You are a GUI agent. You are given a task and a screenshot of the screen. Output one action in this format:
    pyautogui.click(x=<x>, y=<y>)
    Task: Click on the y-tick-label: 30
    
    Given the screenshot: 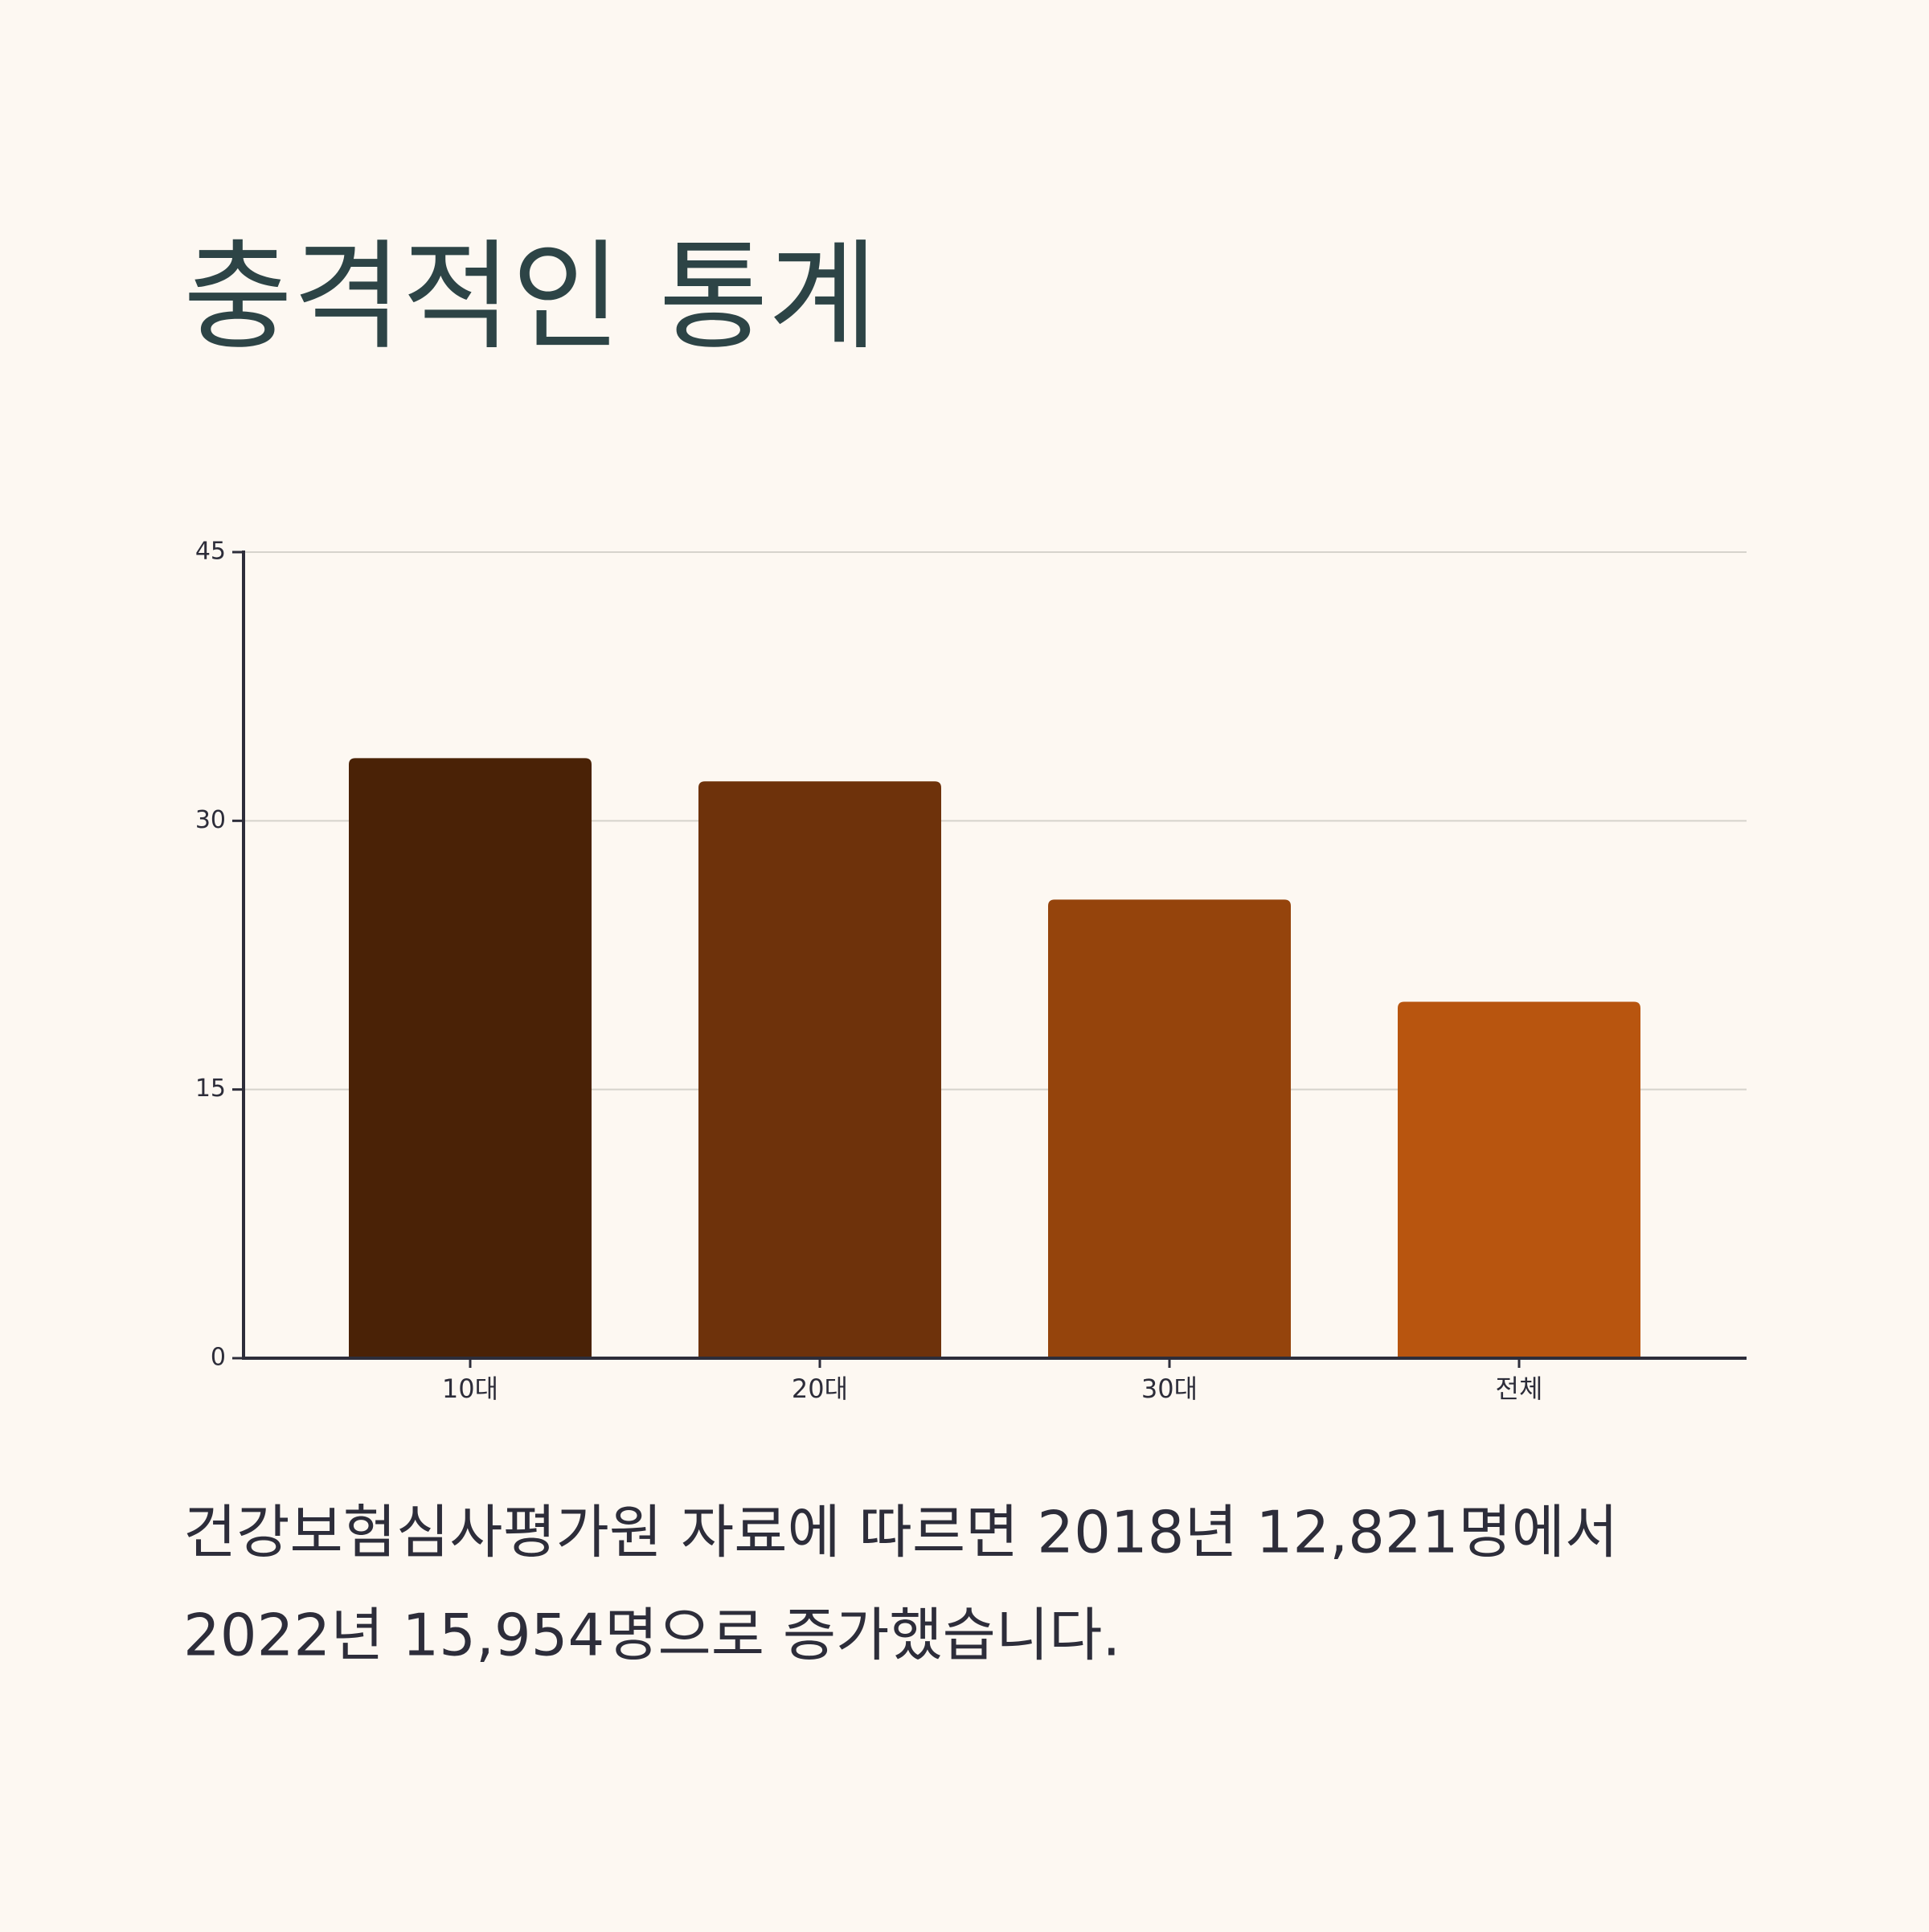 What is the action you would take?
    pyautogui.click(x=210, y=820)
    